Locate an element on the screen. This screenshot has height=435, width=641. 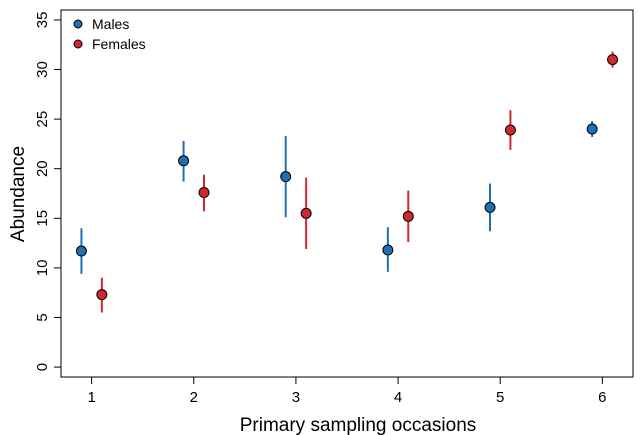
x-axis: 1 2 3 4 5 6 is located at coordinates (347, 391).